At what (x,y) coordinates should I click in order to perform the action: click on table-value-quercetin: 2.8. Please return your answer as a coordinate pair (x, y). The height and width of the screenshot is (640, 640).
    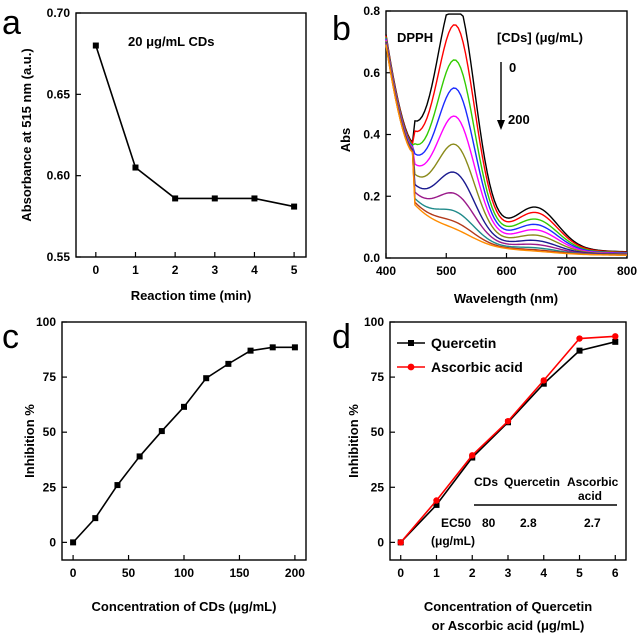
    Looking at the image, I should click on (528, 523).